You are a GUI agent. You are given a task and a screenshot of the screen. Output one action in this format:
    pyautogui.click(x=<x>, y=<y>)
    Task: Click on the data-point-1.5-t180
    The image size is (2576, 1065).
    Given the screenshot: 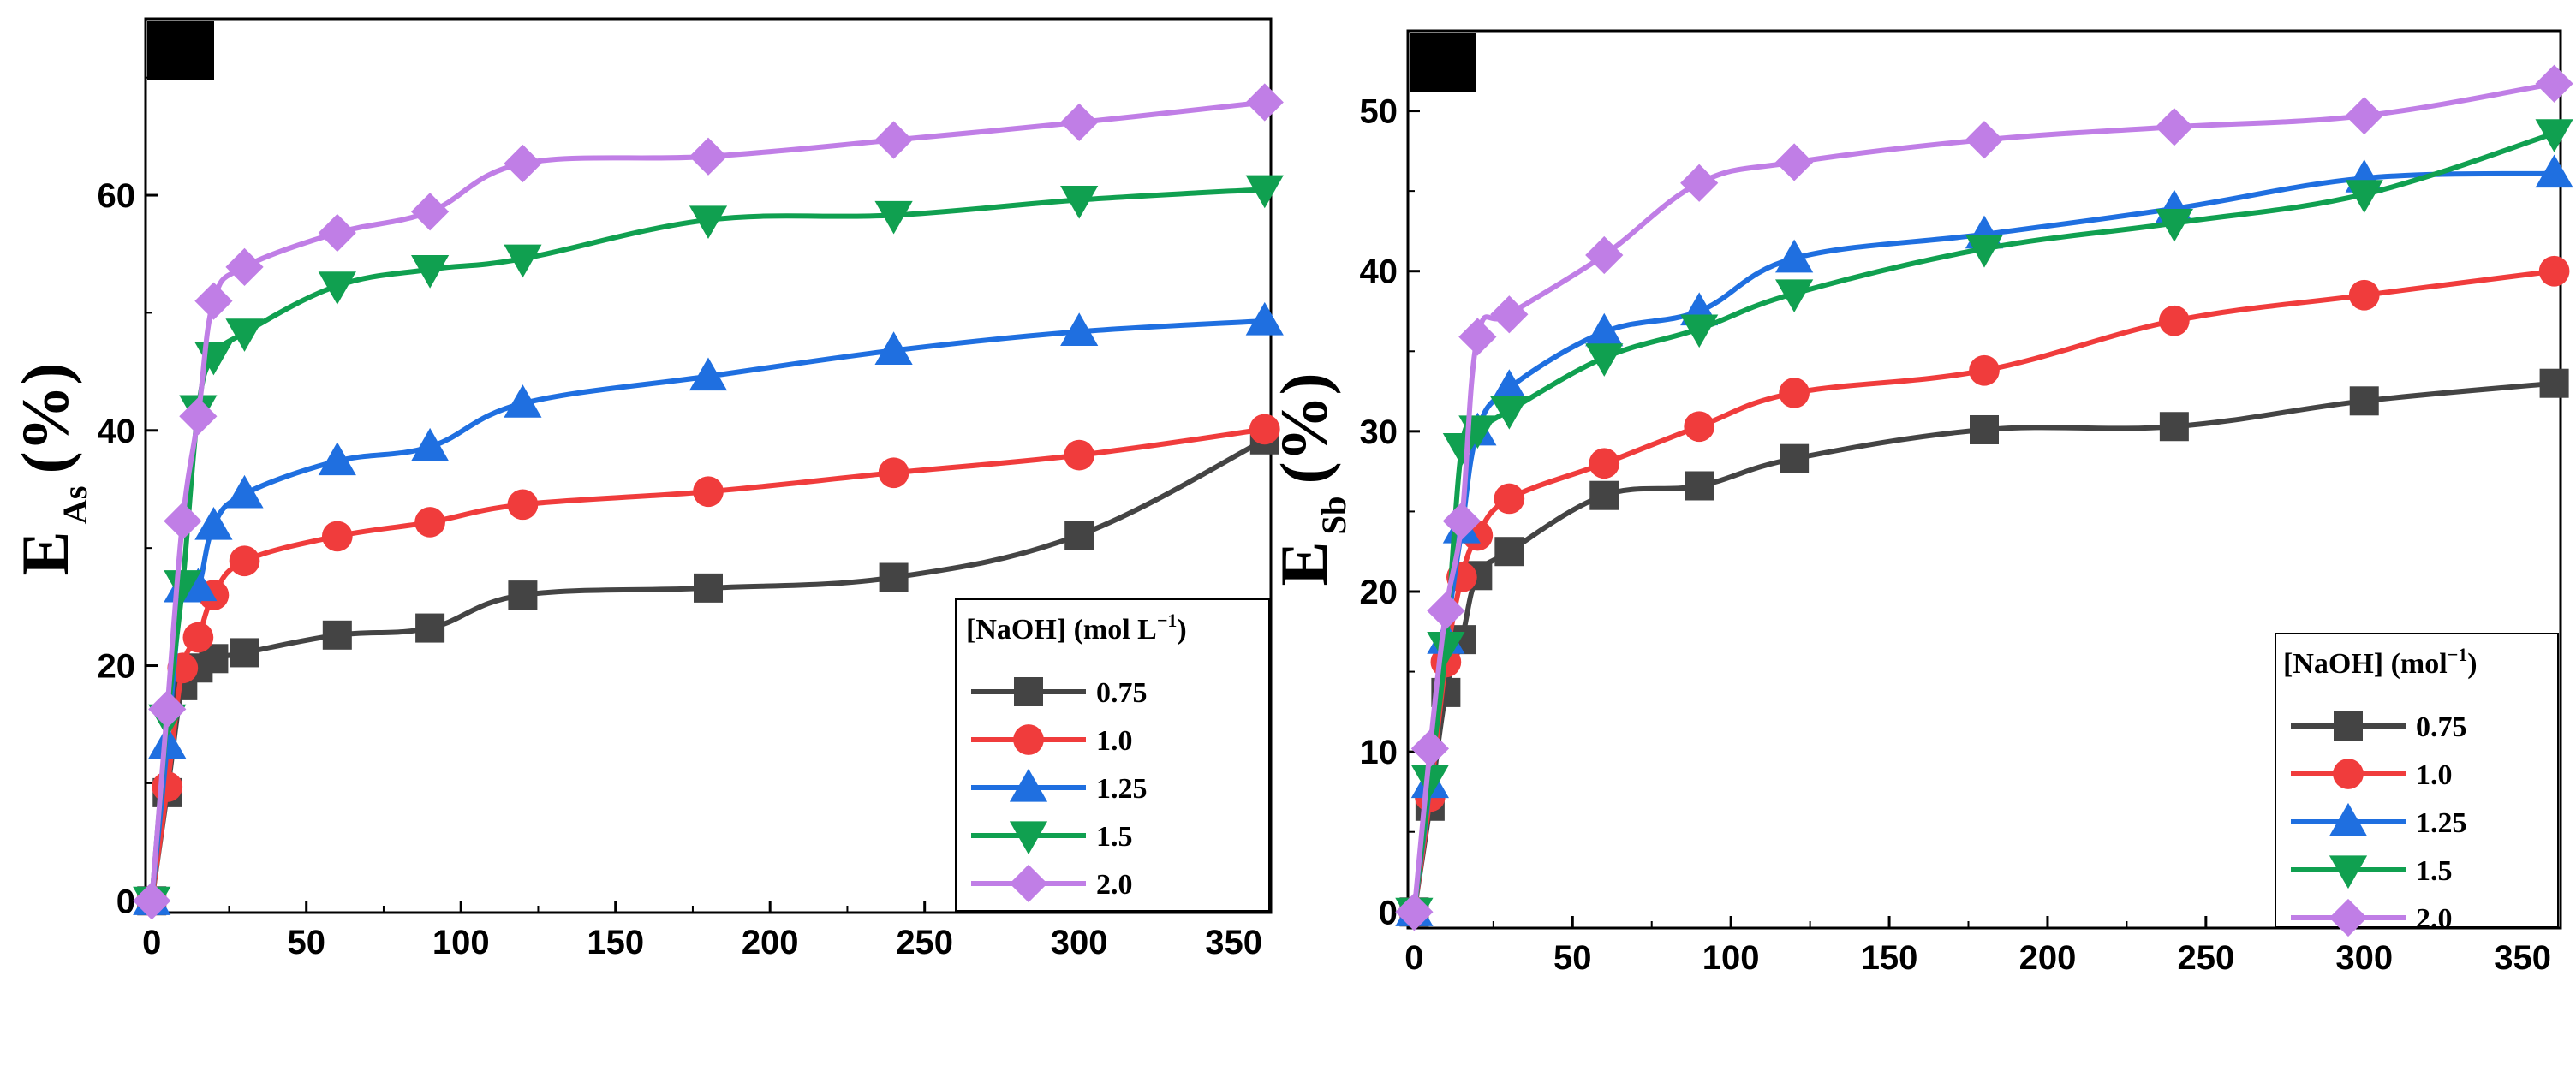 What is the action you would take?
    pyautogui.click(x=708, y=222)
    